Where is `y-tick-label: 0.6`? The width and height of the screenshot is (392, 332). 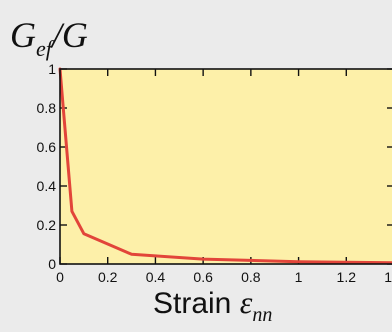 y-tick-label: 0.6 is located at coordinates (47, 147).